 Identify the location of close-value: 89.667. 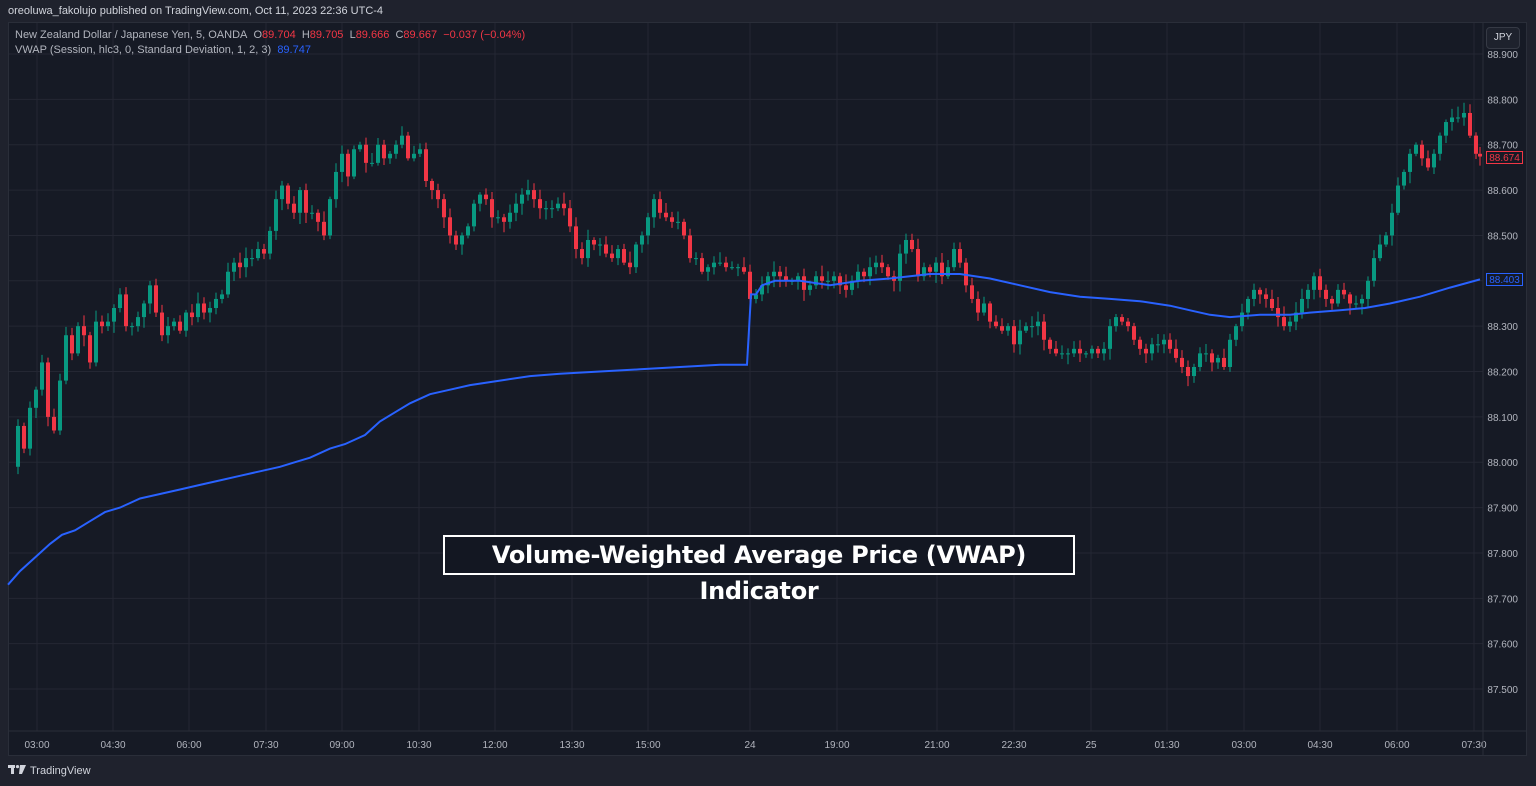
(420, 35).